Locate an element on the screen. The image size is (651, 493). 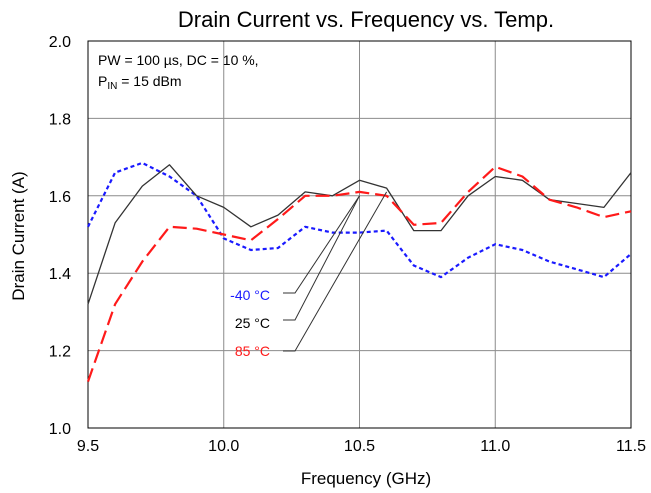
x-tick-labels: 9.5 10.0 10.5 11.0 11.5 is located at coordinates (361, 446).